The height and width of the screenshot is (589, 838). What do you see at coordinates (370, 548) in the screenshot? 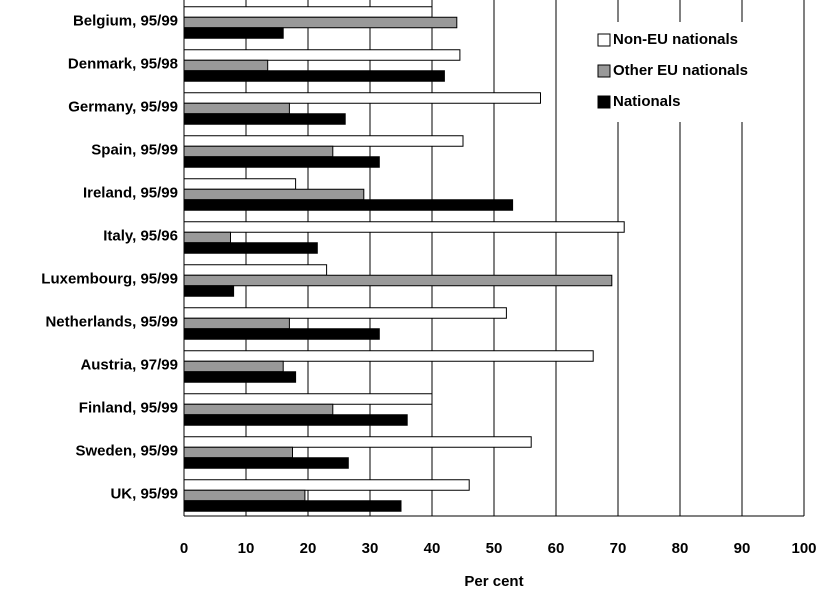
I see `x-tick-label: 30` at bounding box center [370, 548].